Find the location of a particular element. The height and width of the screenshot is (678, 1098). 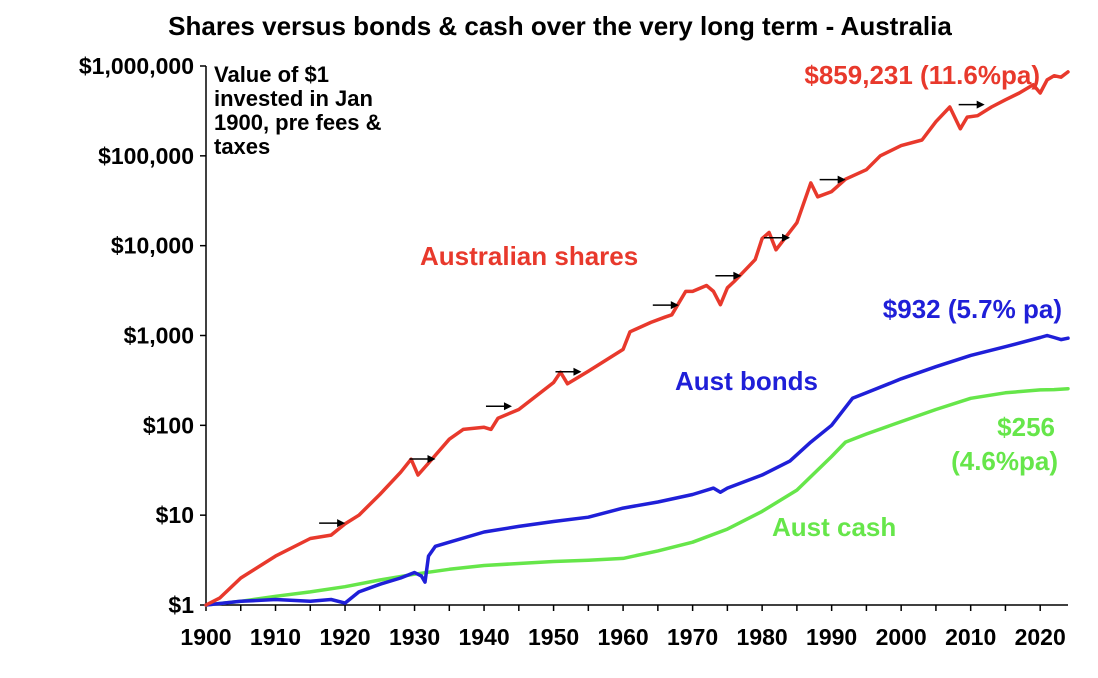

shares-end-label: $859,231 (11.6%pa) is located at coordinates (922, 75).